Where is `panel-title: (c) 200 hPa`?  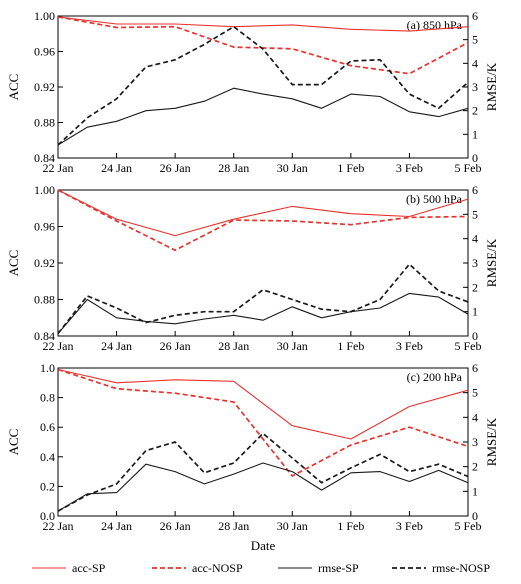
panel-title: (c) 200 hPa is located at coordinates (435, 377).